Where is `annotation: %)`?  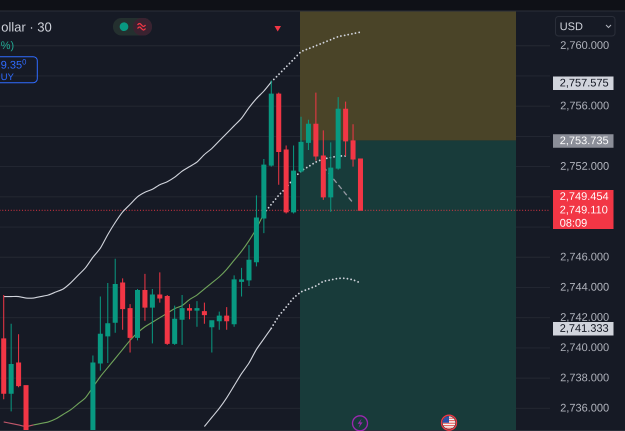
annotation: %) is located at coordinates (7, 46).